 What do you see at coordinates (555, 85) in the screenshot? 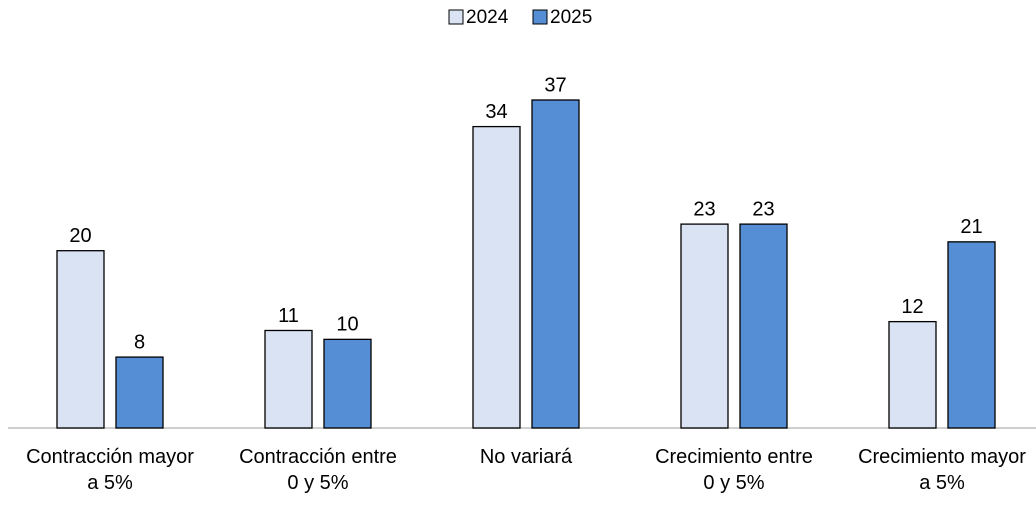
I see `data-label: 37` at bounding box center [555, 85].